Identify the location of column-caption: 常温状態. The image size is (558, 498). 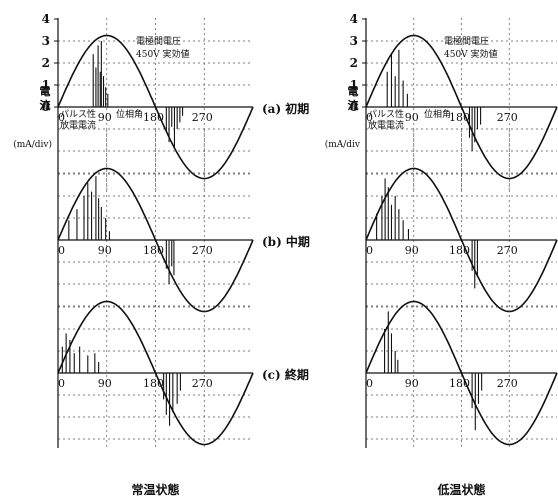
(155, 489).